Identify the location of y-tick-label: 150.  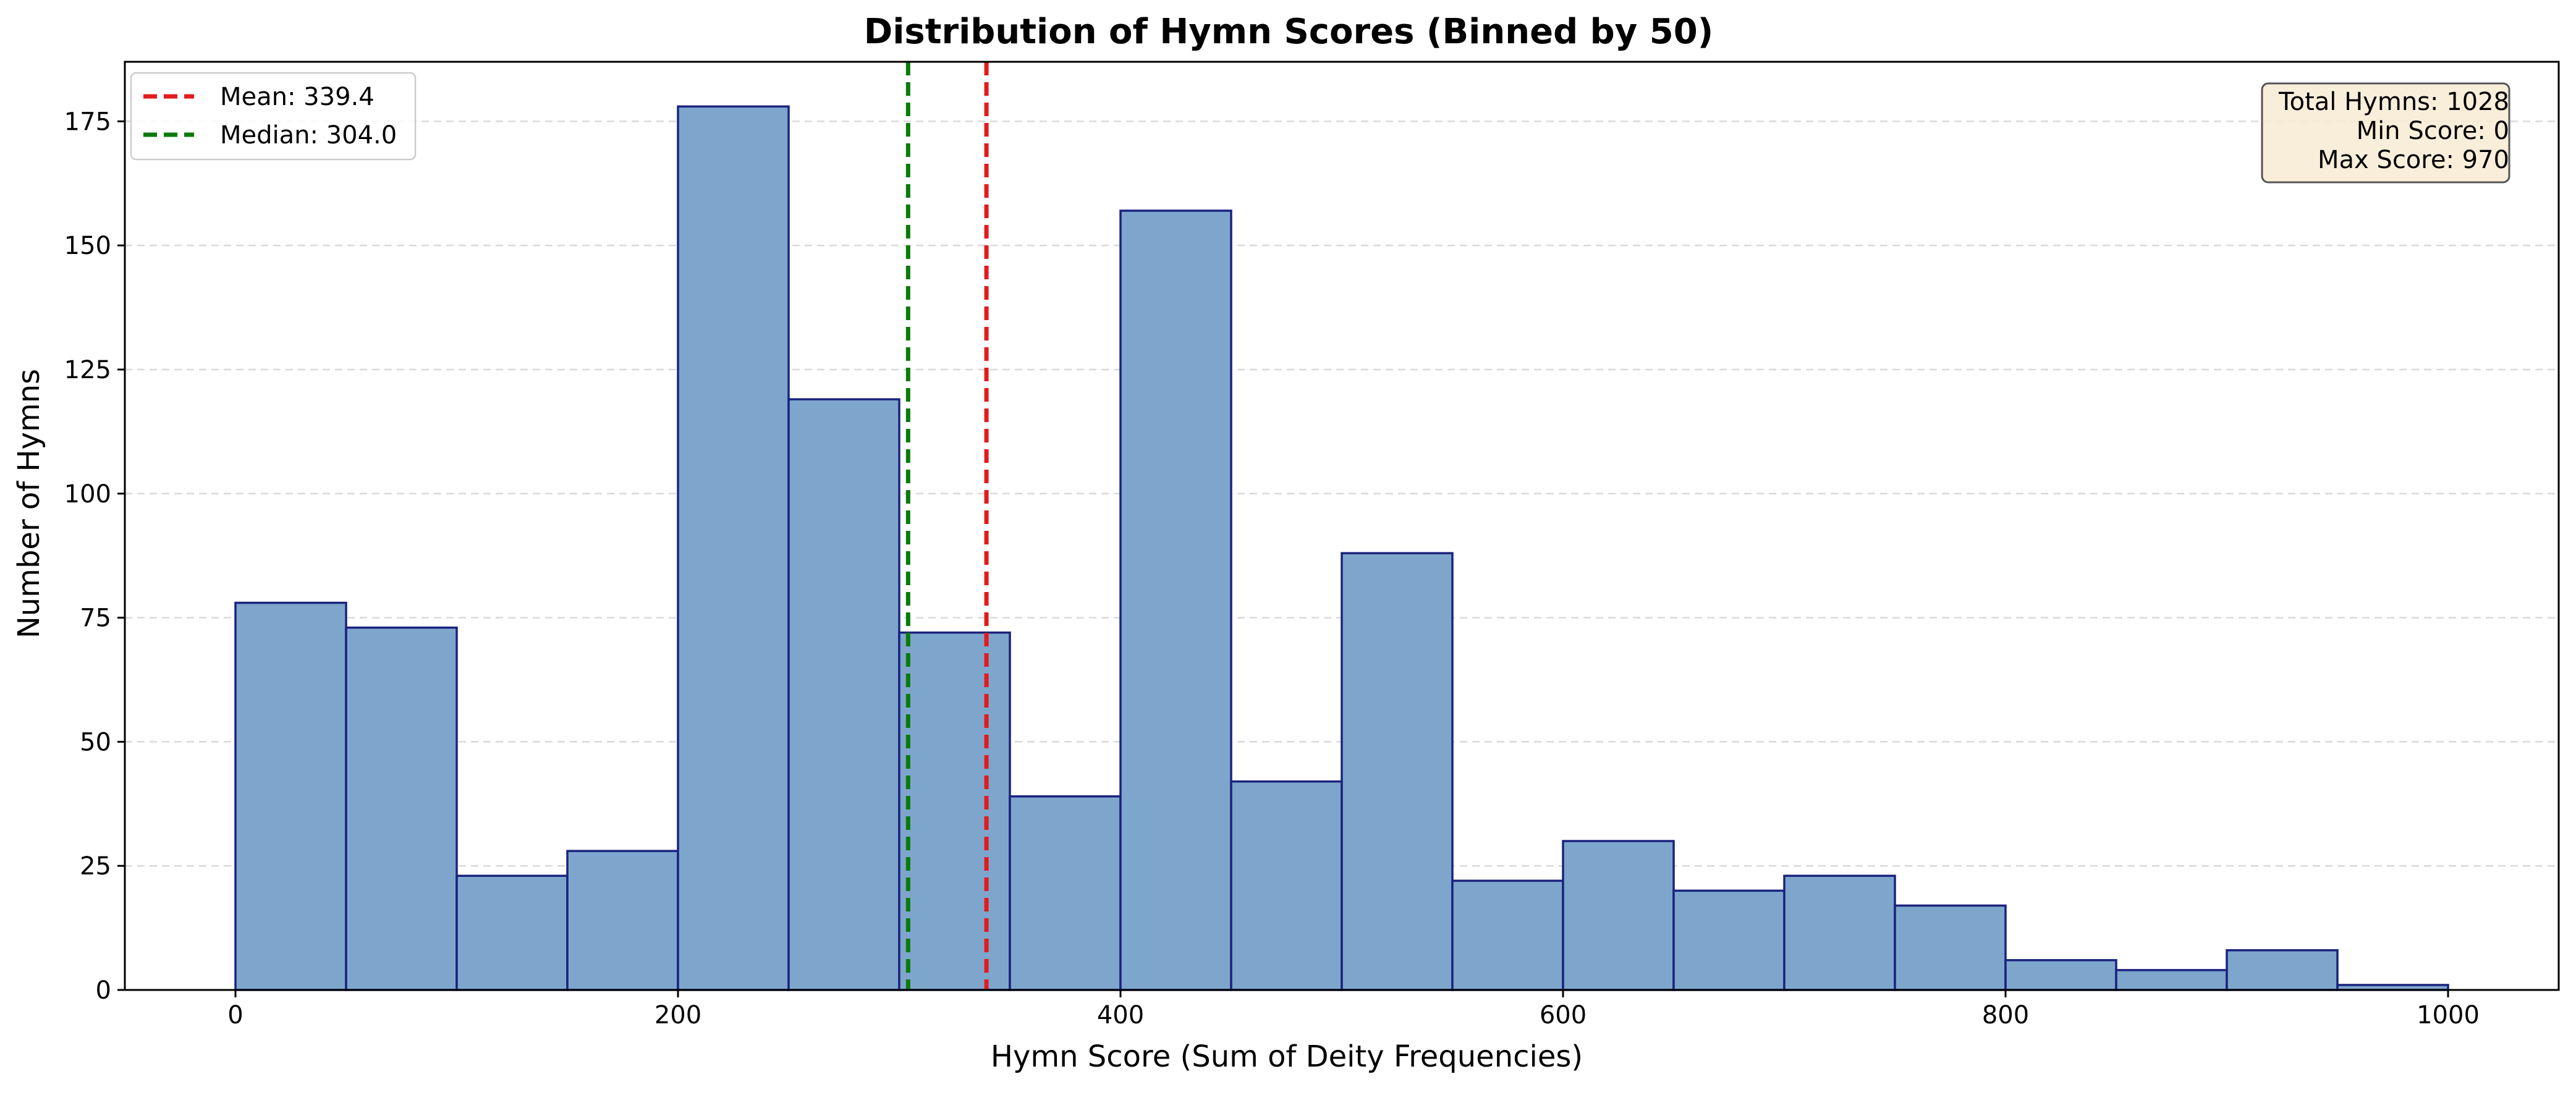
(87, 246).